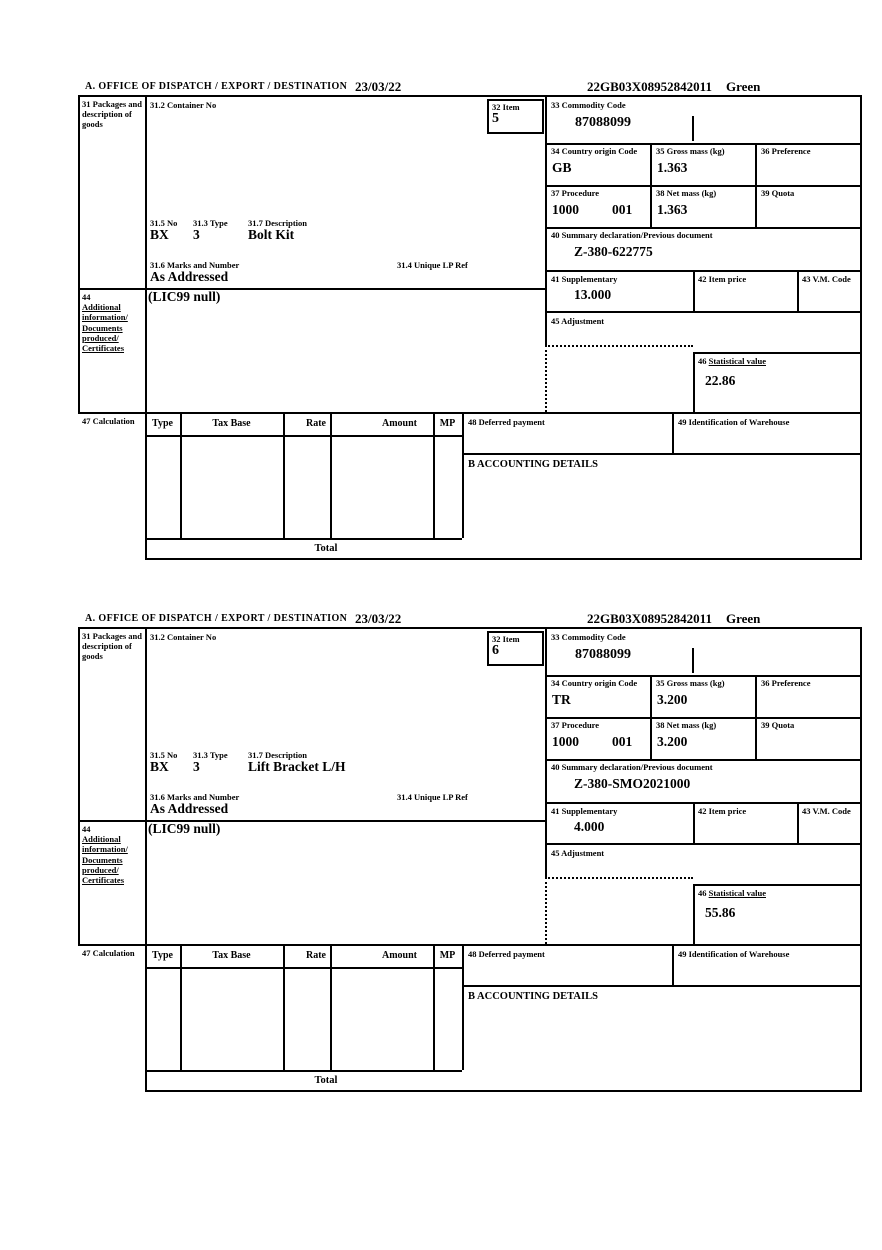 This screenshot has width=882, height=1250. What do you see at coordinates (506, 107) in the screenshot?
I see `item-number-label: 32 Item` at bounding box center [506, 107].